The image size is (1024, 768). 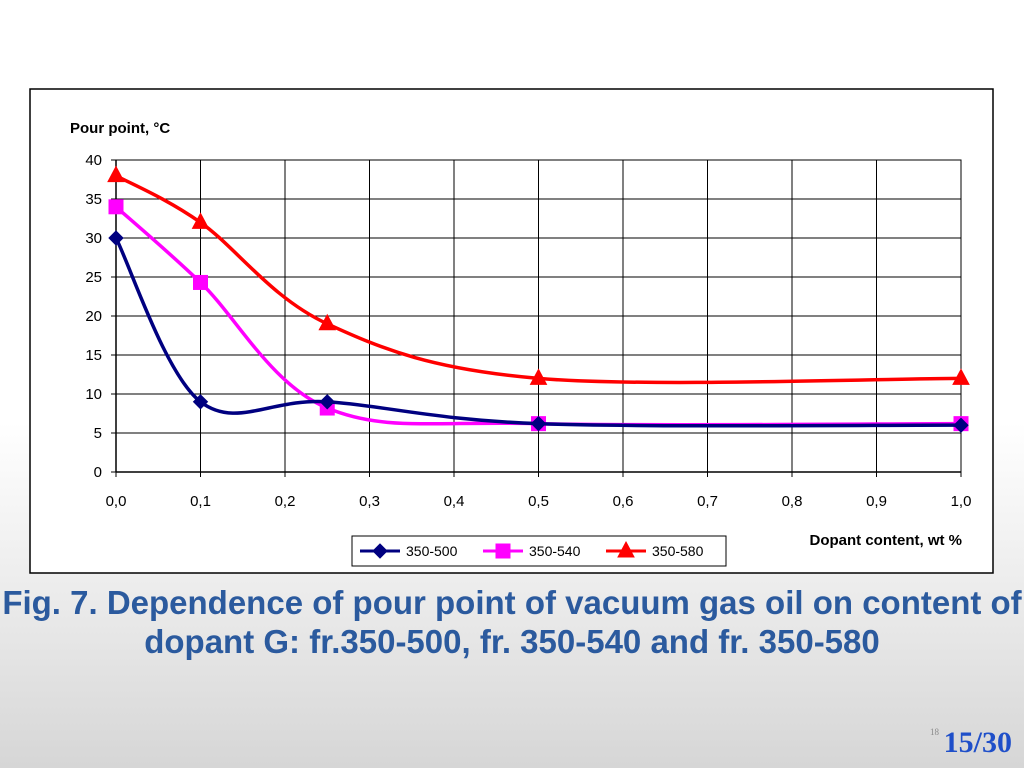 What do you see at coordinates (98, 433) in the screenshot?
I see `y-tick-label: 5` at bounding box center [98, 433].